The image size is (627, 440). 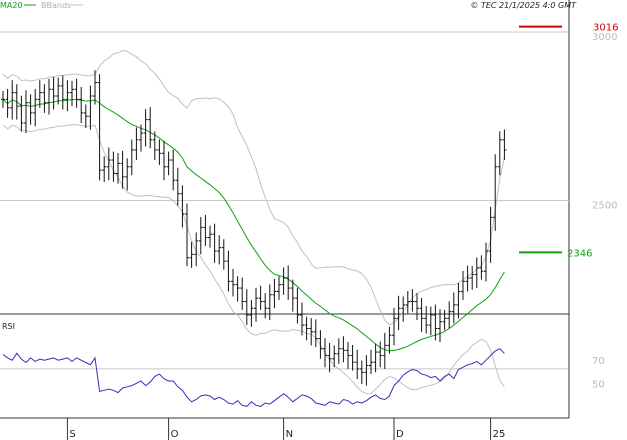 What do you see at coordinates (72, 434) in the screenshot?
I see `x-axis-tick-label: S` at bounding box center [72, 434].